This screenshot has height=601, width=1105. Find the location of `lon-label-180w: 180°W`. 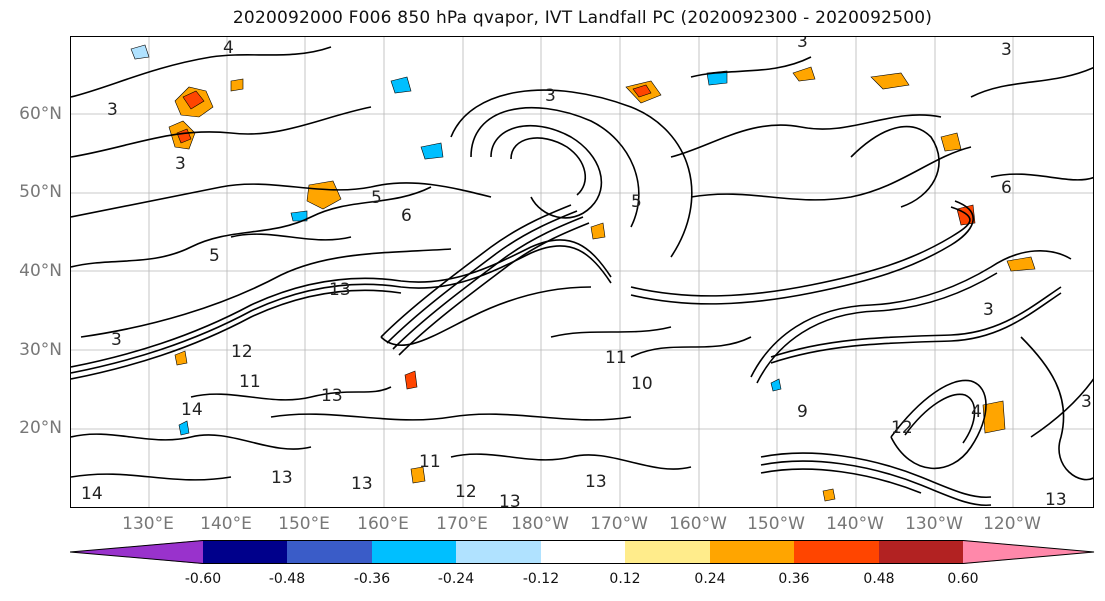

lon-label-180w: 180°W is located at coordinates (540, 524).